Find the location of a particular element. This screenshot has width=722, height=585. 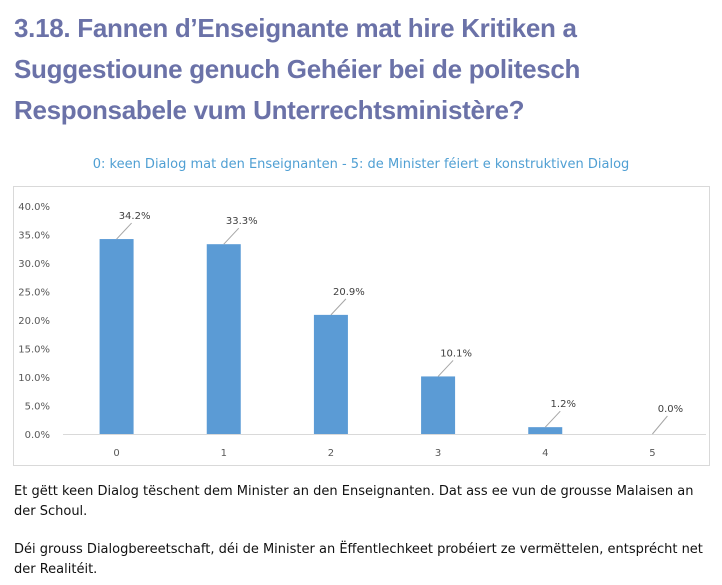

y-tick-label: 10.0% is located at coordinates (34, 378).